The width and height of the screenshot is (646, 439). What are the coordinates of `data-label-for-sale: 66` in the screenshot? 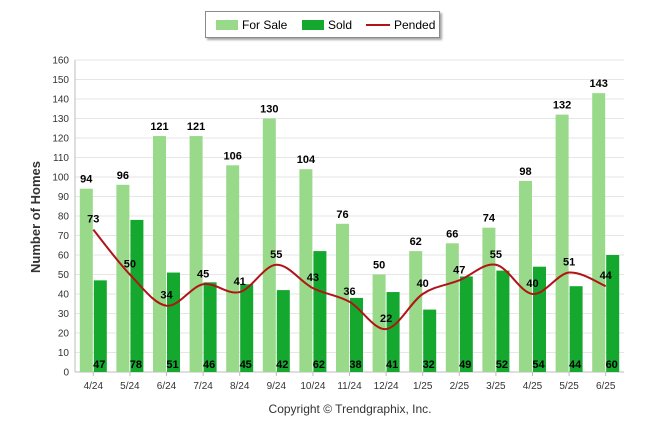 It's located at (452, 234).